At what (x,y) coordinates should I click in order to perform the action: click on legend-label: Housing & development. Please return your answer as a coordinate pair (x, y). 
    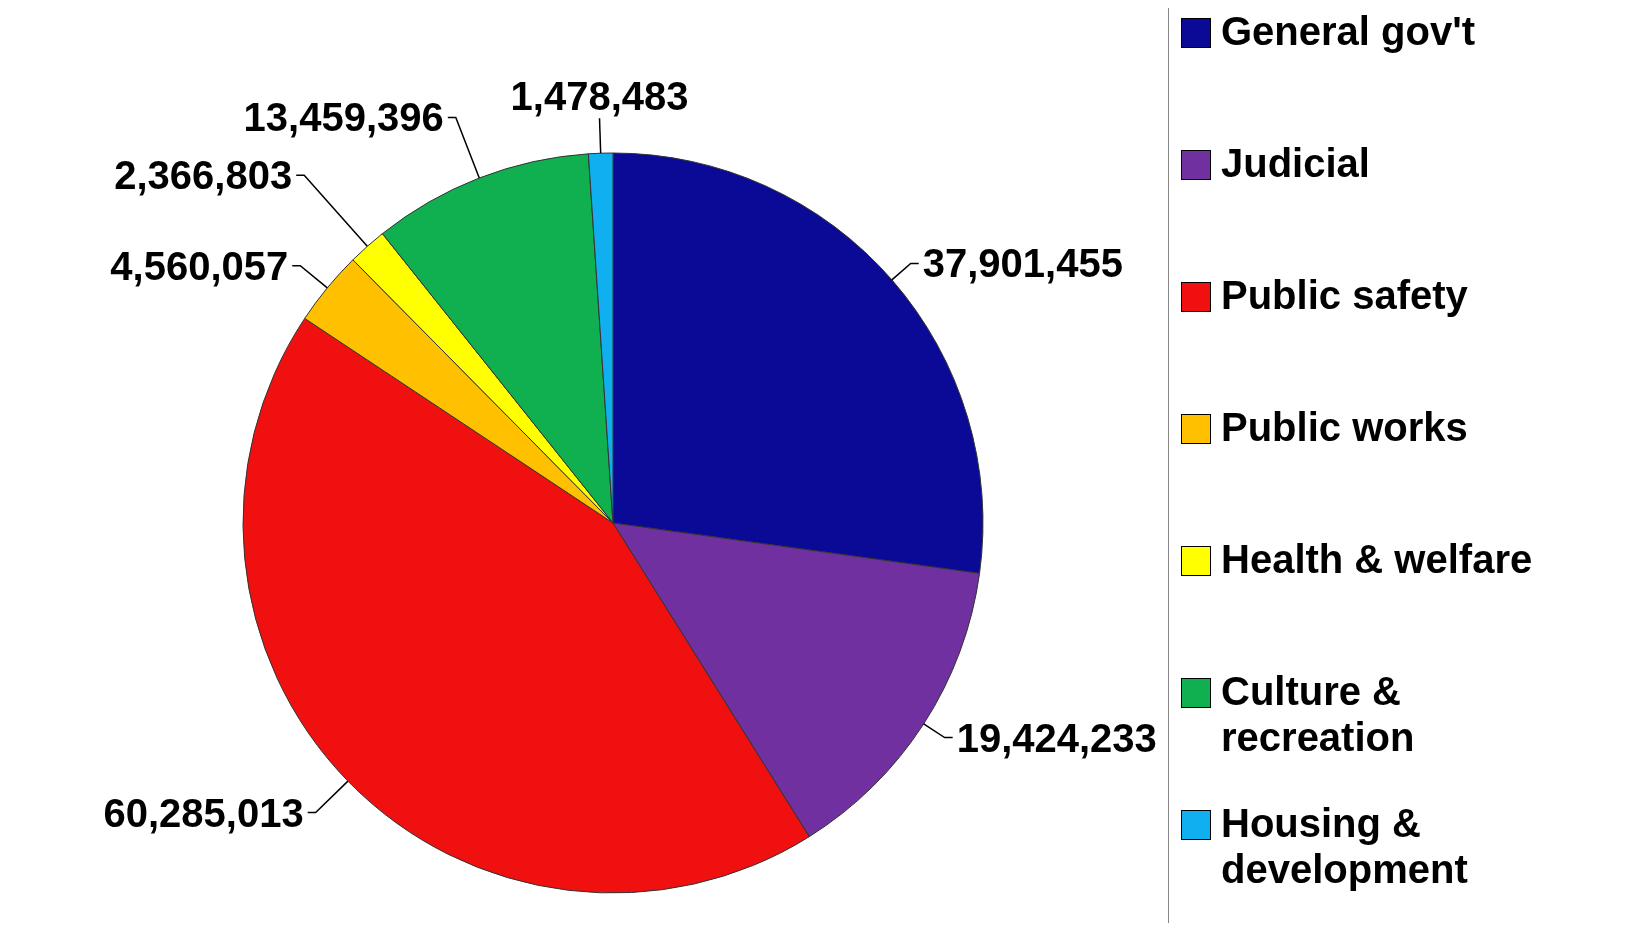
    Looking at the image, I should click on (1345, 846).